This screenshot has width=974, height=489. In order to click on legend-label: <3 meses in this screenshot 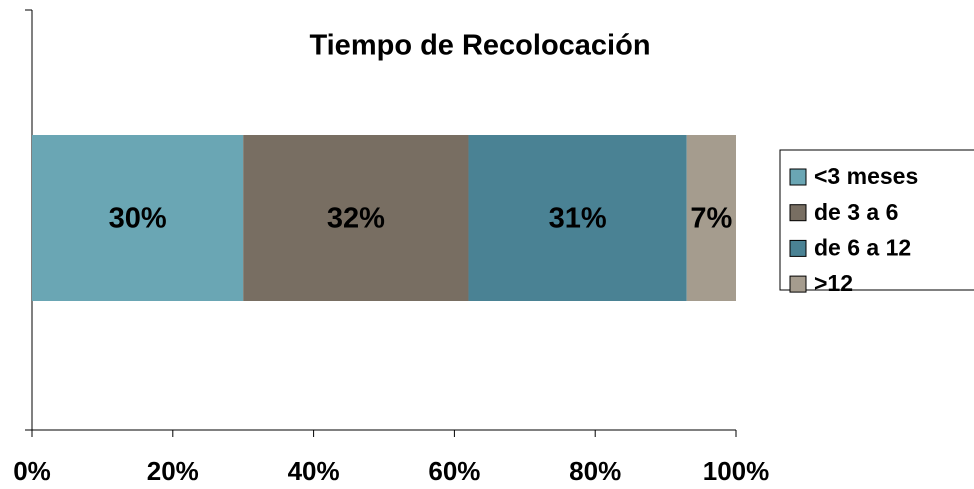, I will do `click(866, 176)`.